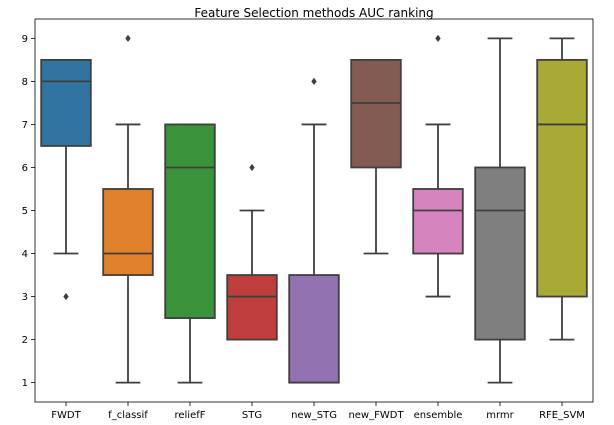 The image size is (614, 425). I want to click on y-tick-label: 7, so click(25, 125).